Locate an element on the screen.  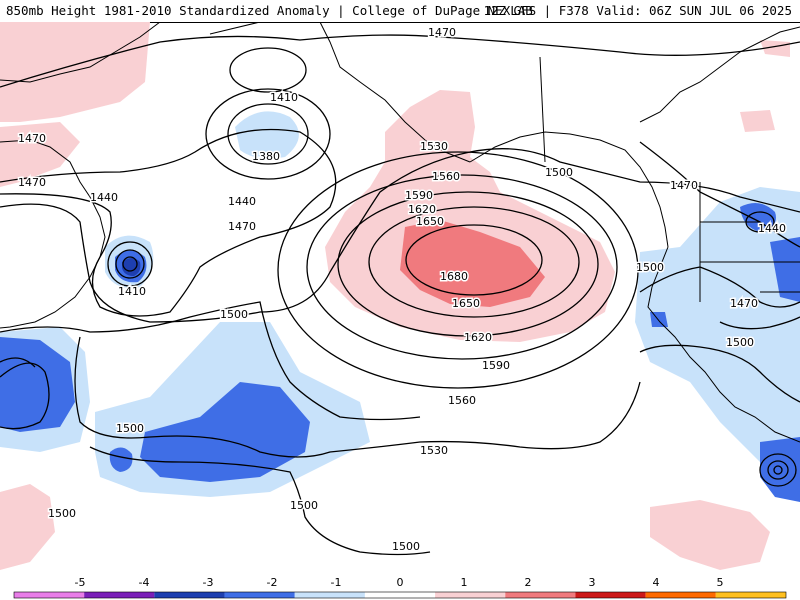
colorbar-graphic: -5 -4 -3 -2 -1 0 1 2 3 4 5 is located at coordinates (400, 587).